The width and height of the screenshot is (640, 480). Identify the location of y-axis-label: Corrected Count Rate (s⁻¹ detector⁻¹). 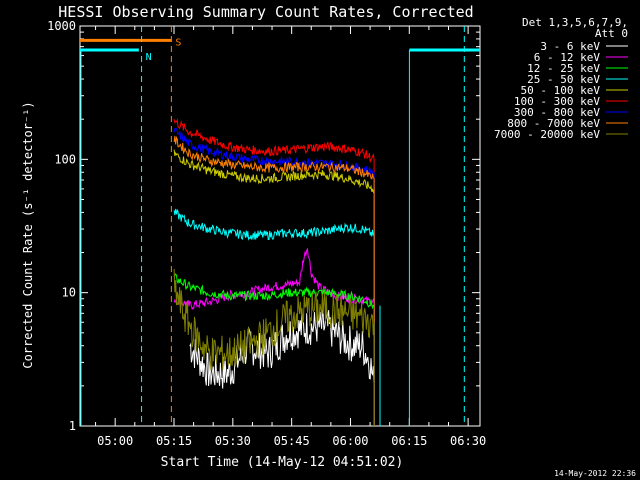
(28, 234).